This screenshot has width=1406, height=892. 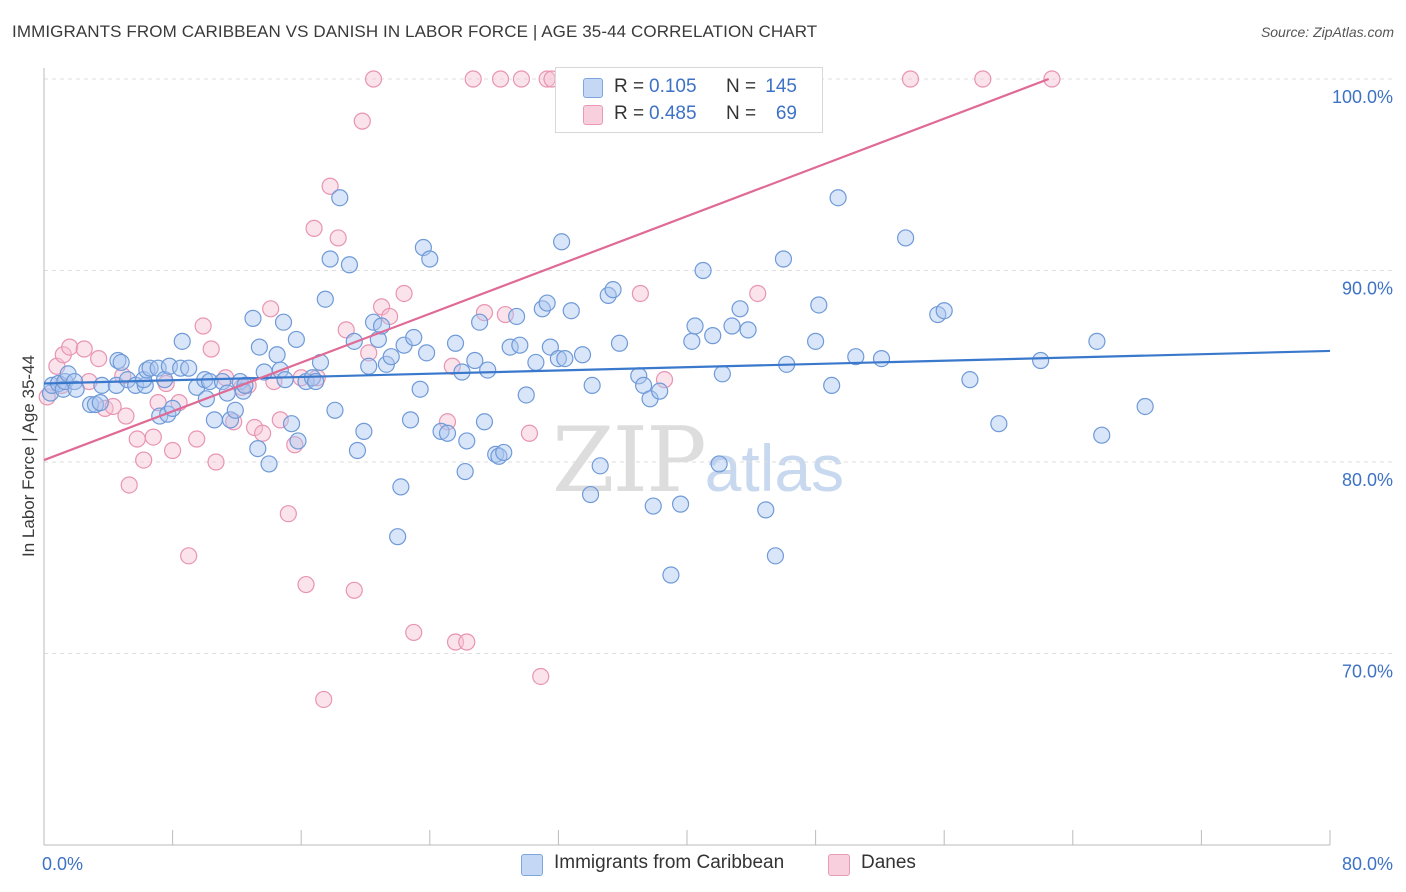 What do you see at coordinates (593, 88) in the screenshot?
I see `legend-swatch-caribbean` at bounding box center [593, 88].